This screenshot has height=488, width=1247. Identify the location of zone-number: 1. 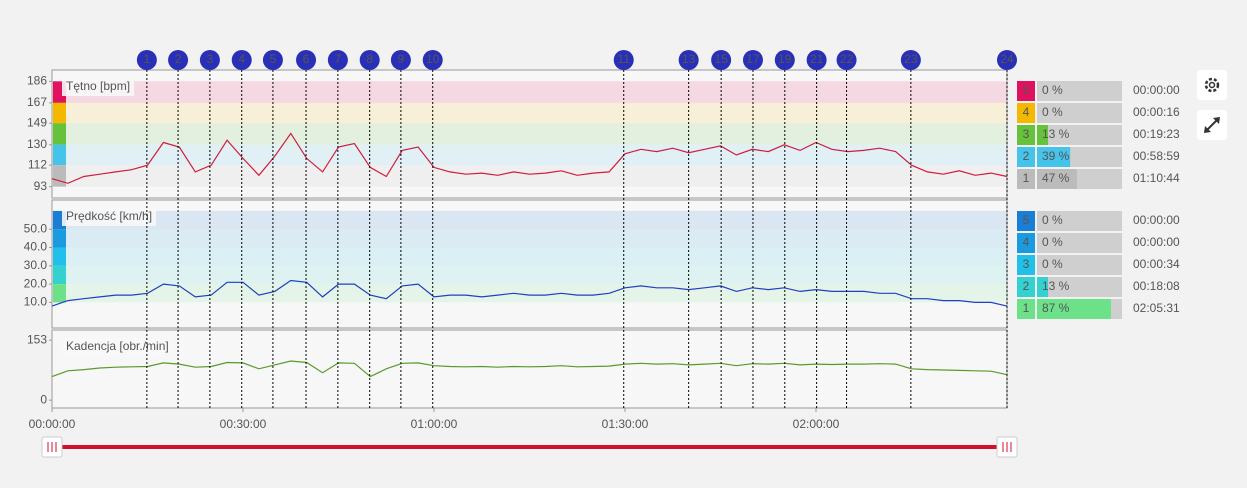
(1026, 308).